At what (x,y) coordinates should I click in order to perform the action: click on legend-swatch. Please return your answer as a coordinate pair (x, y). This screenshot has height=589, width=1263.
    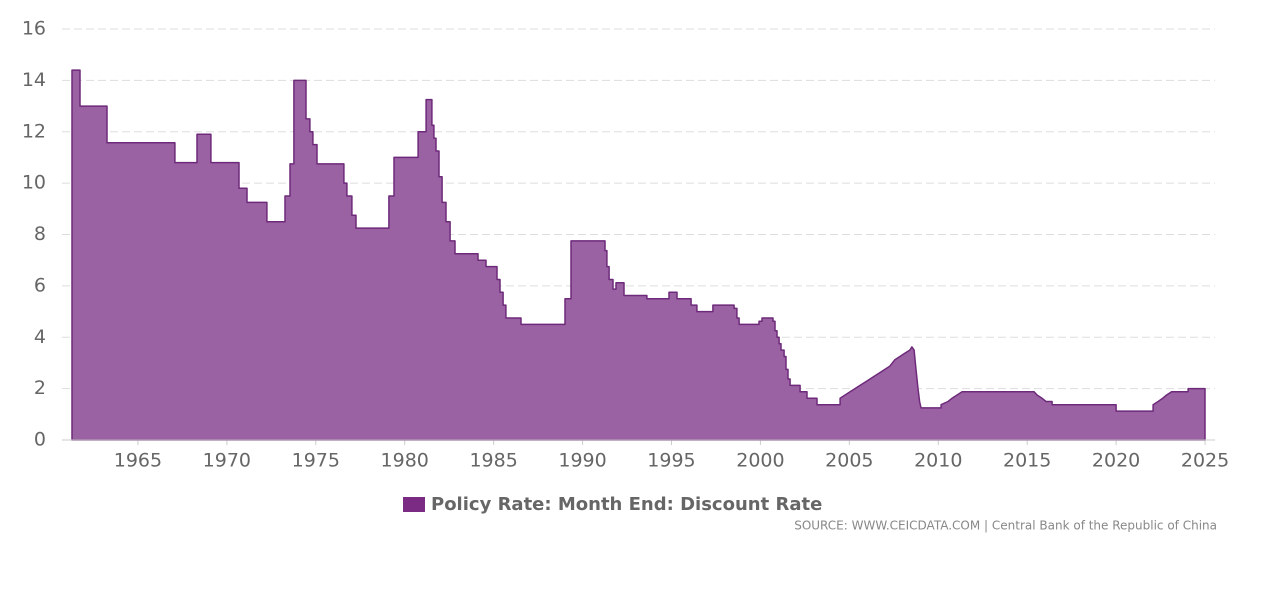
    Looking at the image, I should click on (414, 504).